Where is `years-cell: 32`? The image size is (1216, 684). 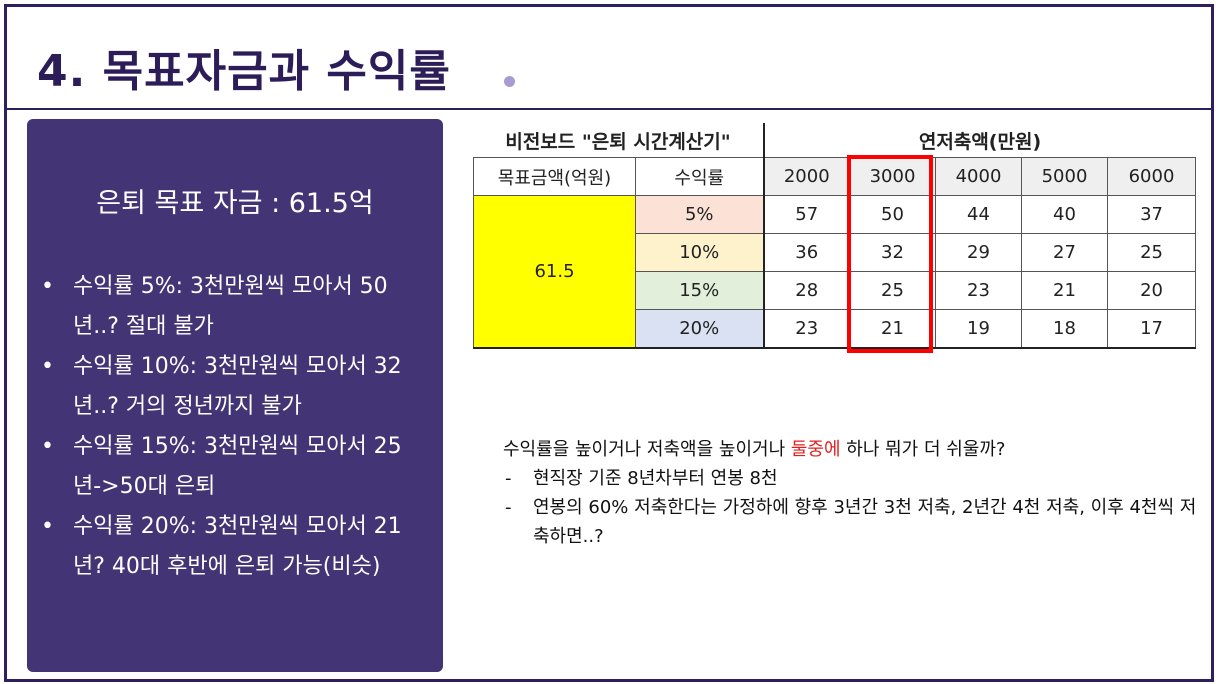 years-cell: 32 is located at coordinates (892, 252).